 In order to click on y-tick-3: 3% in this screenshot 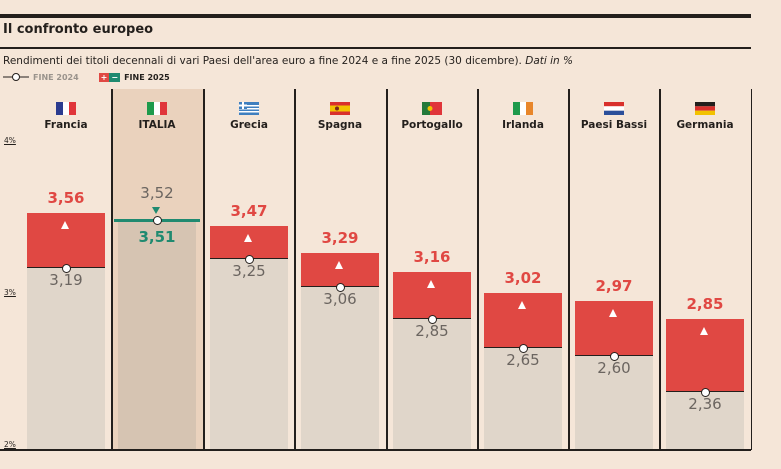, I will do `click(10, 292)`.